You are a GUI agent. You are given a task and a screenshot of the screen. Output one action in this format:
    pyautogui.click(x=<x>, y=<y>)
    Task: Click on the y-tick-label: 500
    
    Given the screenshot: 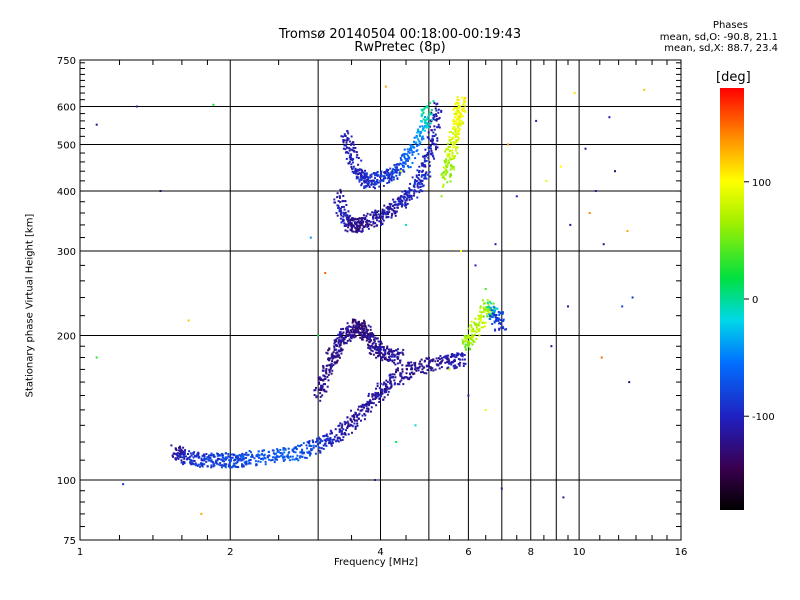 What is the action you would take?
    pyautogui.click(x=66, y=146)
    